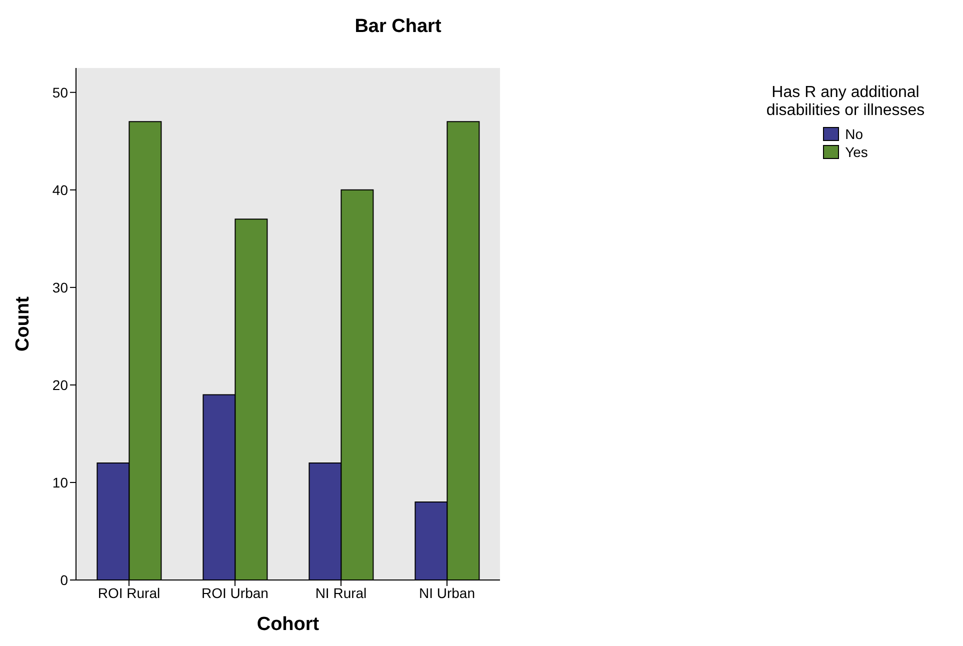 The height and width of the screenshot is (646, 963). Describe the element at coordinates (60, 384) in the screenshot. I see `y-tick-label: 20` at that location.